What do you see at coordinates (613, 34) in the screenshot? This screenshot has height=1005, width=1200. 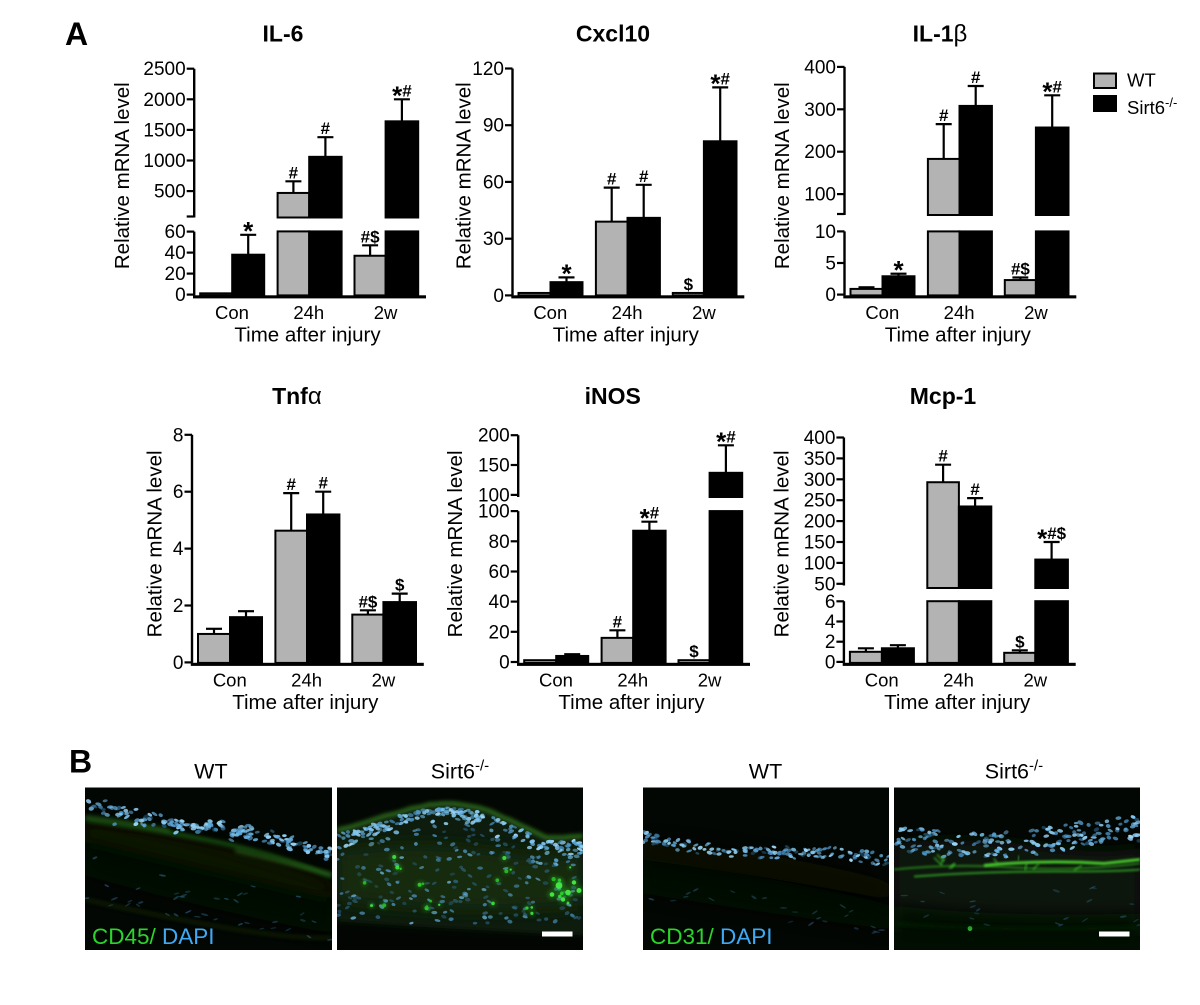 I see `svg-text: Cxcl10` at bounding box center [613, 34].